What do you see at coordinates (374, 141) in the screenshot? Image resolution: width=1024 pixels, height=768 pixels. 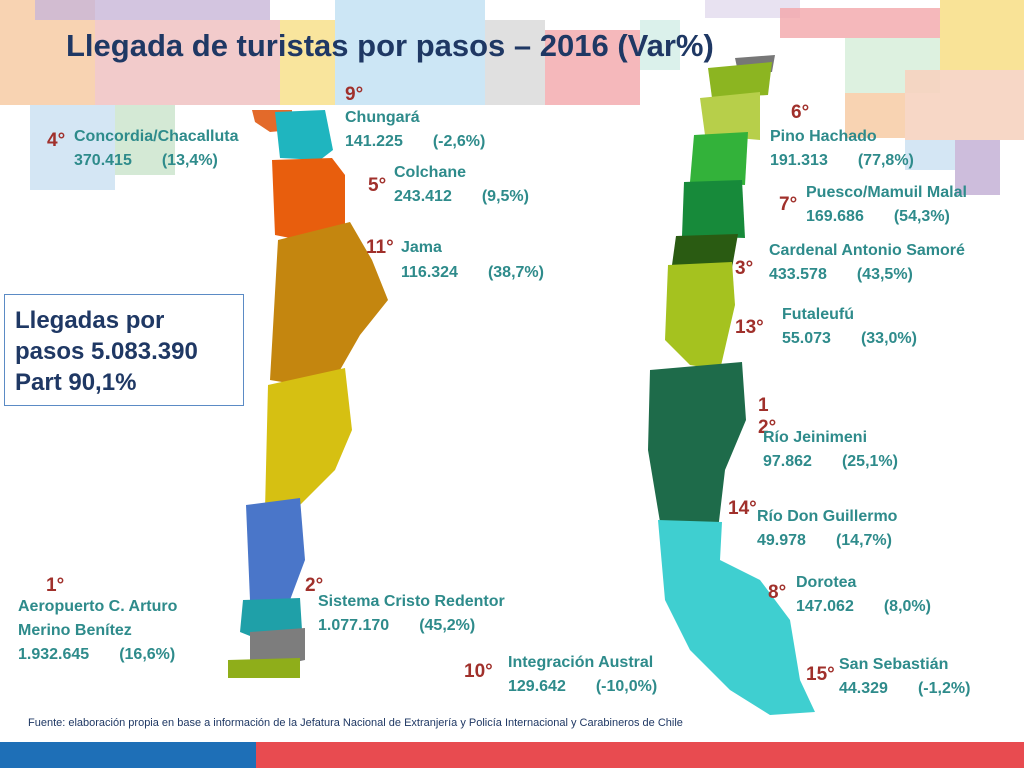 I see `pass-value: 141.225` at bounding box center [374, 141].